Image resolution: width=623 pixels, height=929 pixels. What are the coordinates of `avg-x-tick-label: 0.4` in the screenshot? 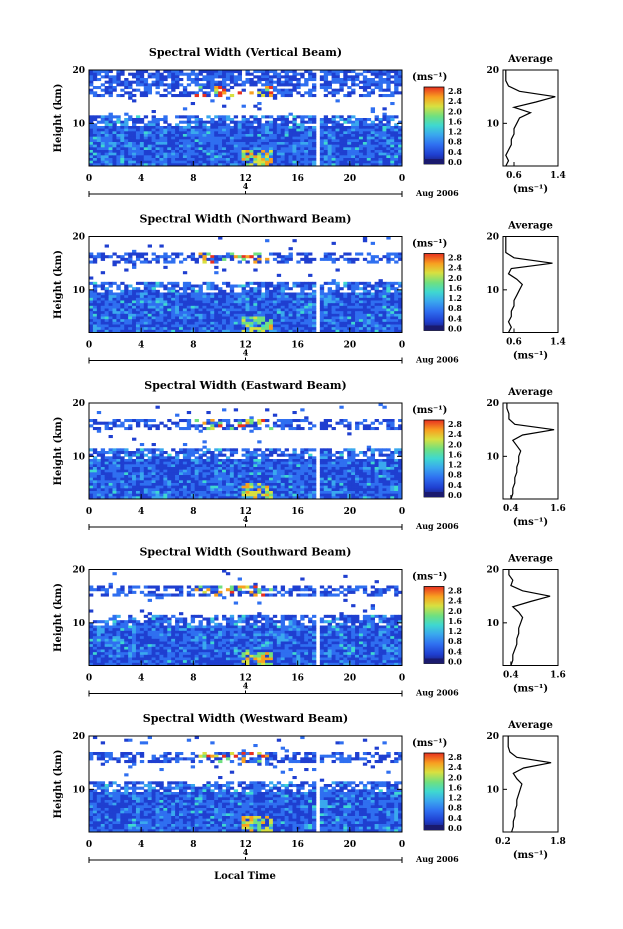 It's located at (511, 509).